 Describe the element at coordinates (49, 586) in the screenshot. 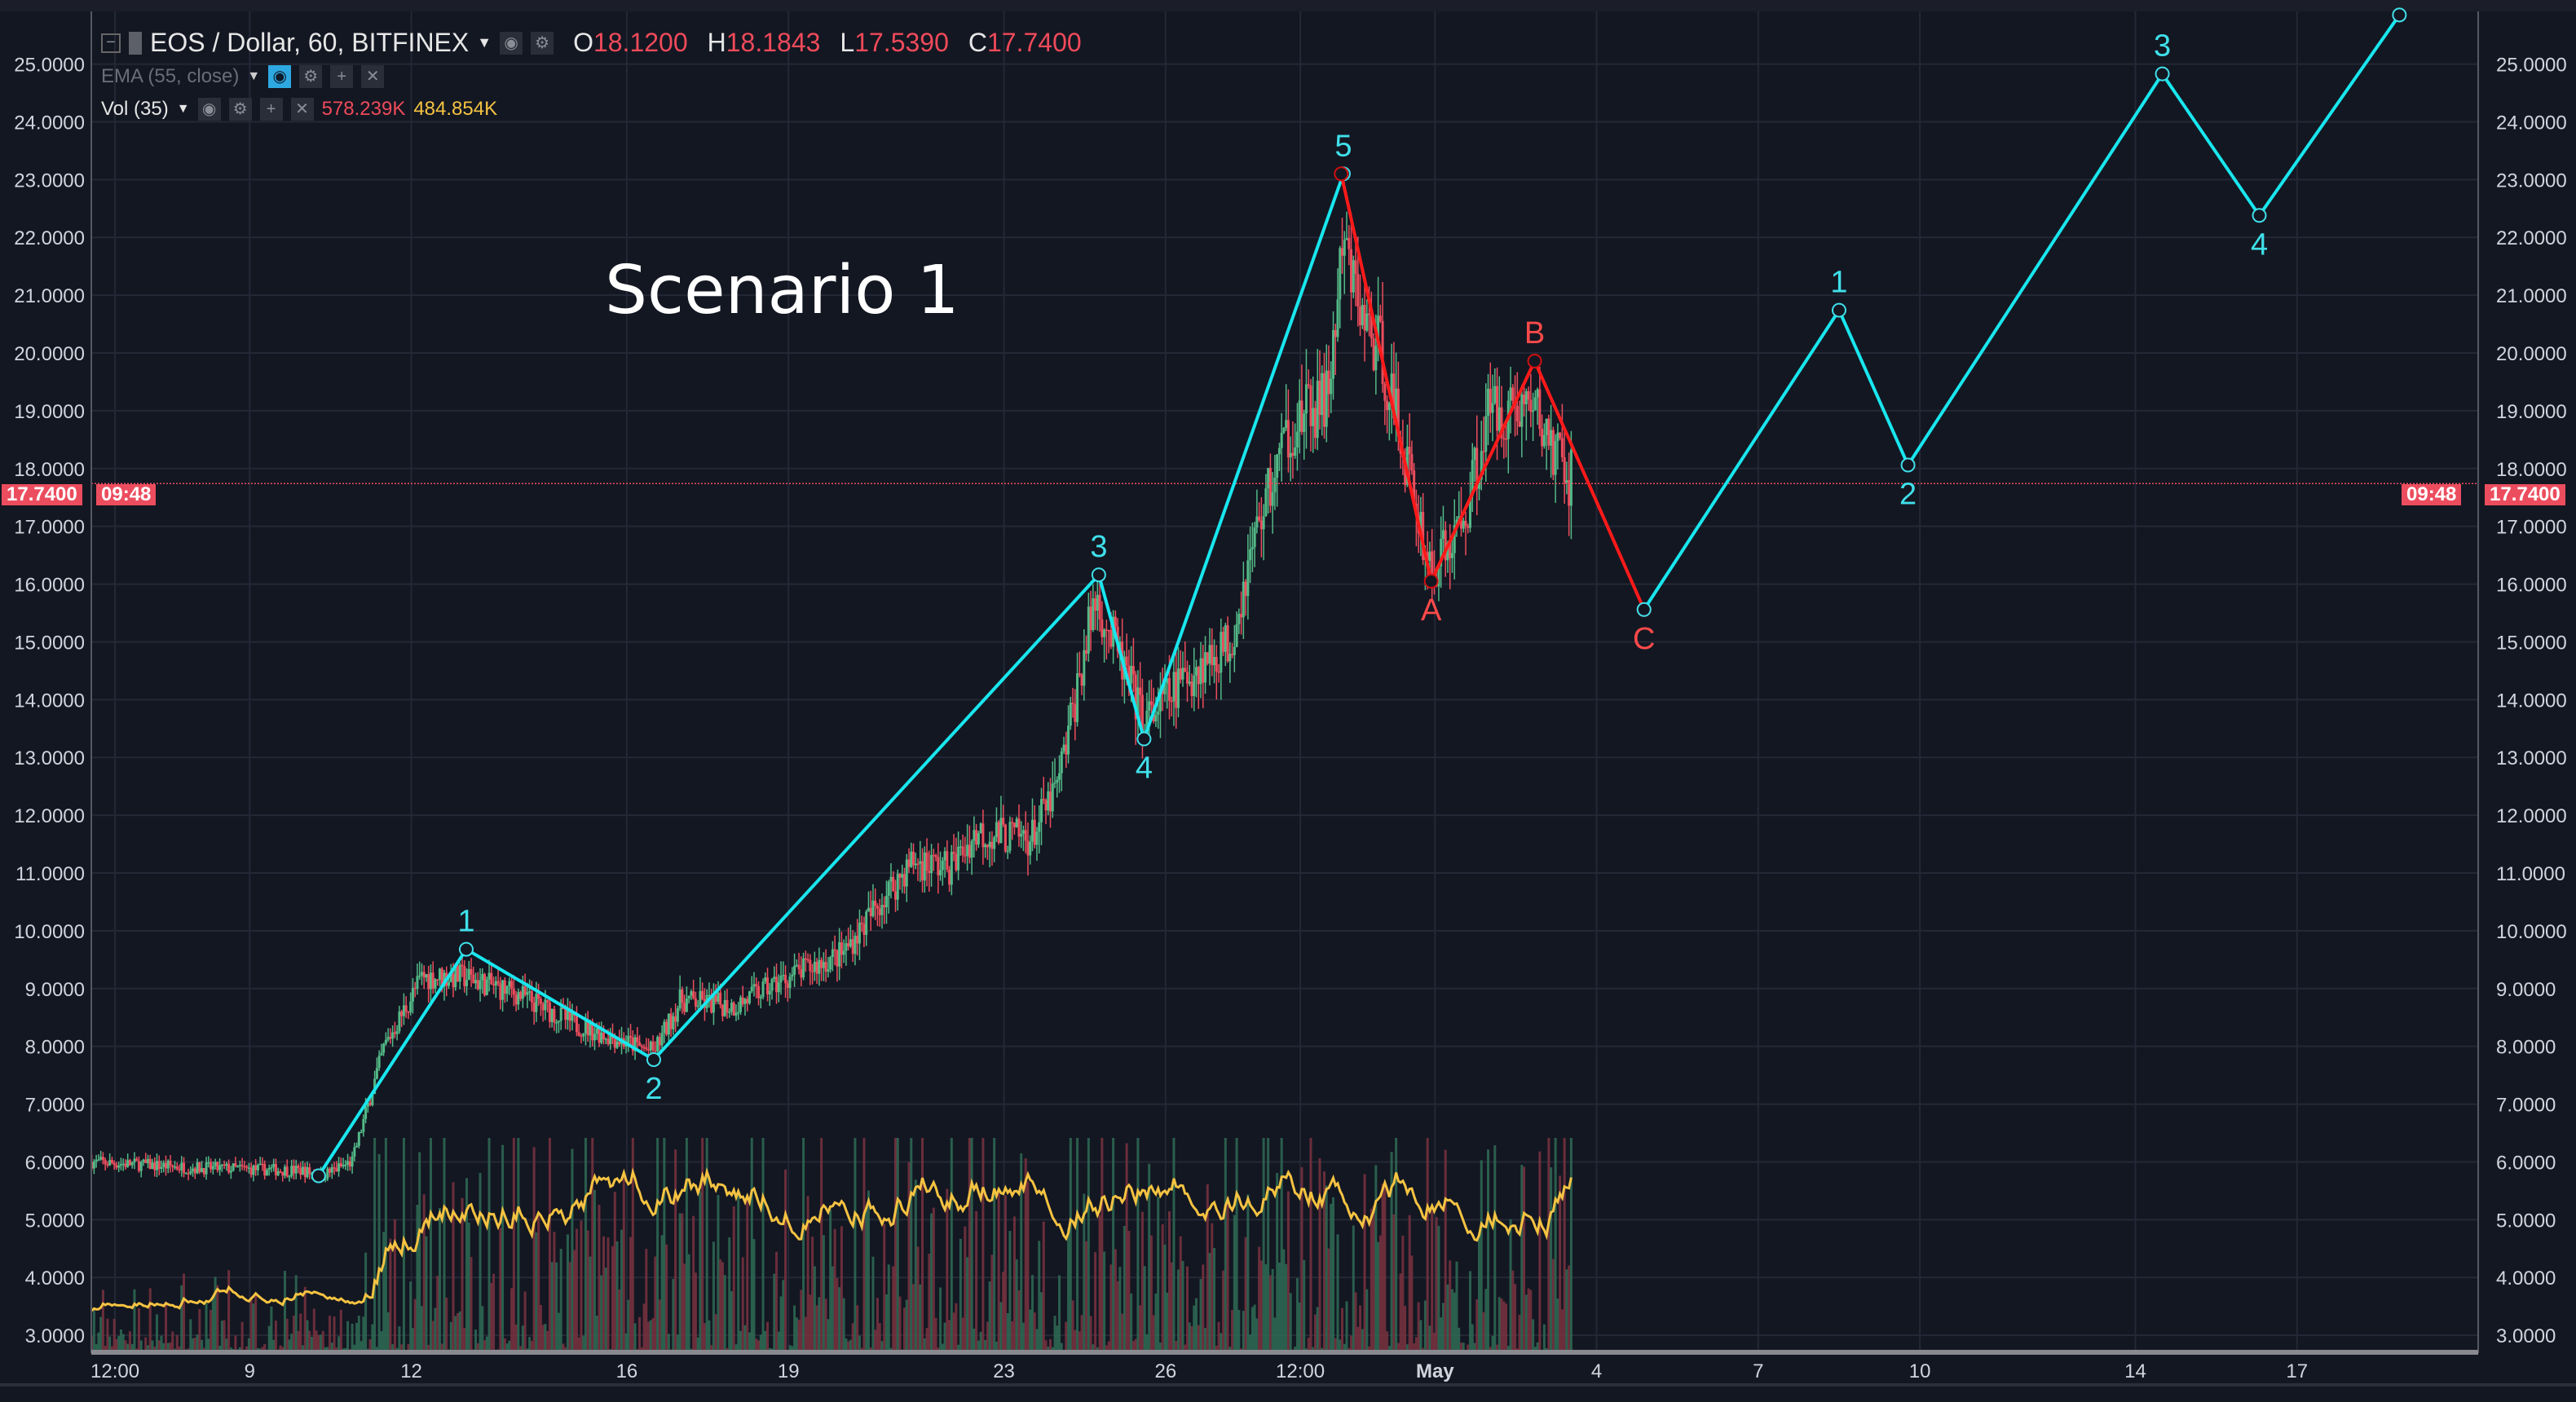

I see `y-tick-label: 16.0000` at that location.